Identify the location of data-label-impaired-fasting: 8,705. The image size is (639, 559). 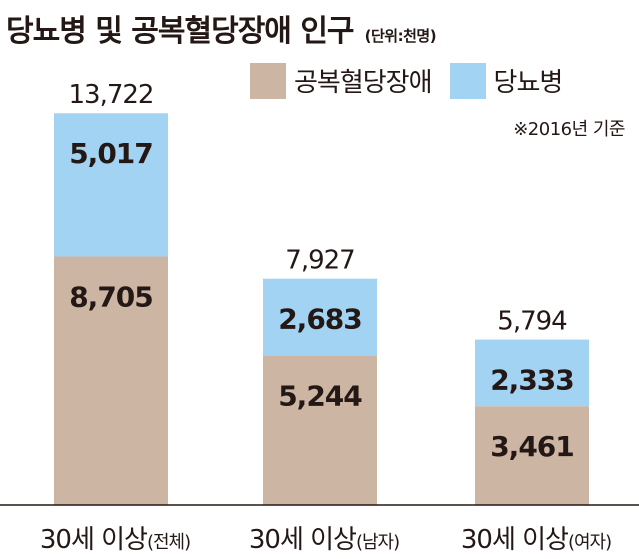
(111, 296).